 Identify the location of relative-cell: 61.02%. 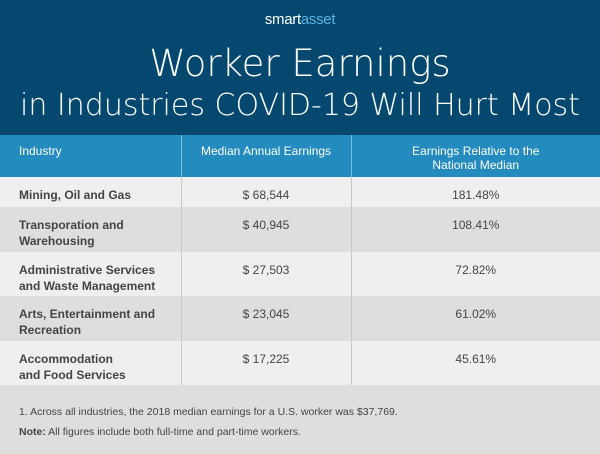
(475, 318).